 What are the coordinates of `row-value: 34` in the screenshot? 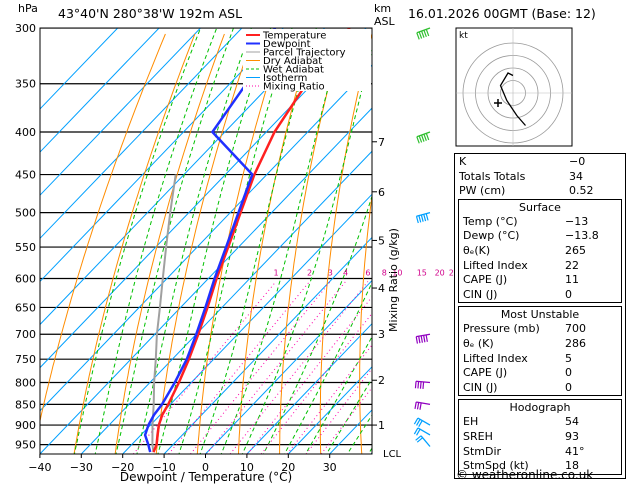 It's located at (576, 176).